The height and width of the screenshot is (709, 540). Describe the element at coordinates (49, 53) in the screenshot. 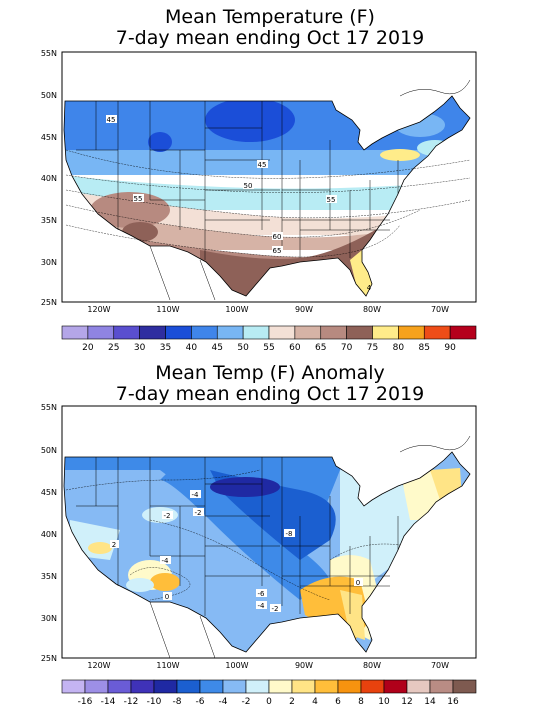

I see `map1-lat-label: 55N` at that location.